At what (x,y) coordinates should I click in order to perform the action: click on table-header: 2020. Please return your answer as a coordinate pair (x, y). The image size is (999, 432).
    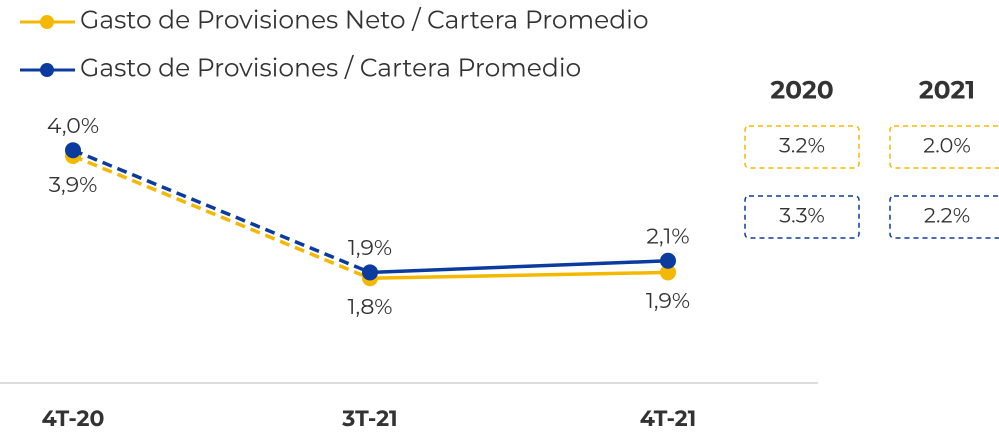
    Looking at the image, I should click on (801, 91).